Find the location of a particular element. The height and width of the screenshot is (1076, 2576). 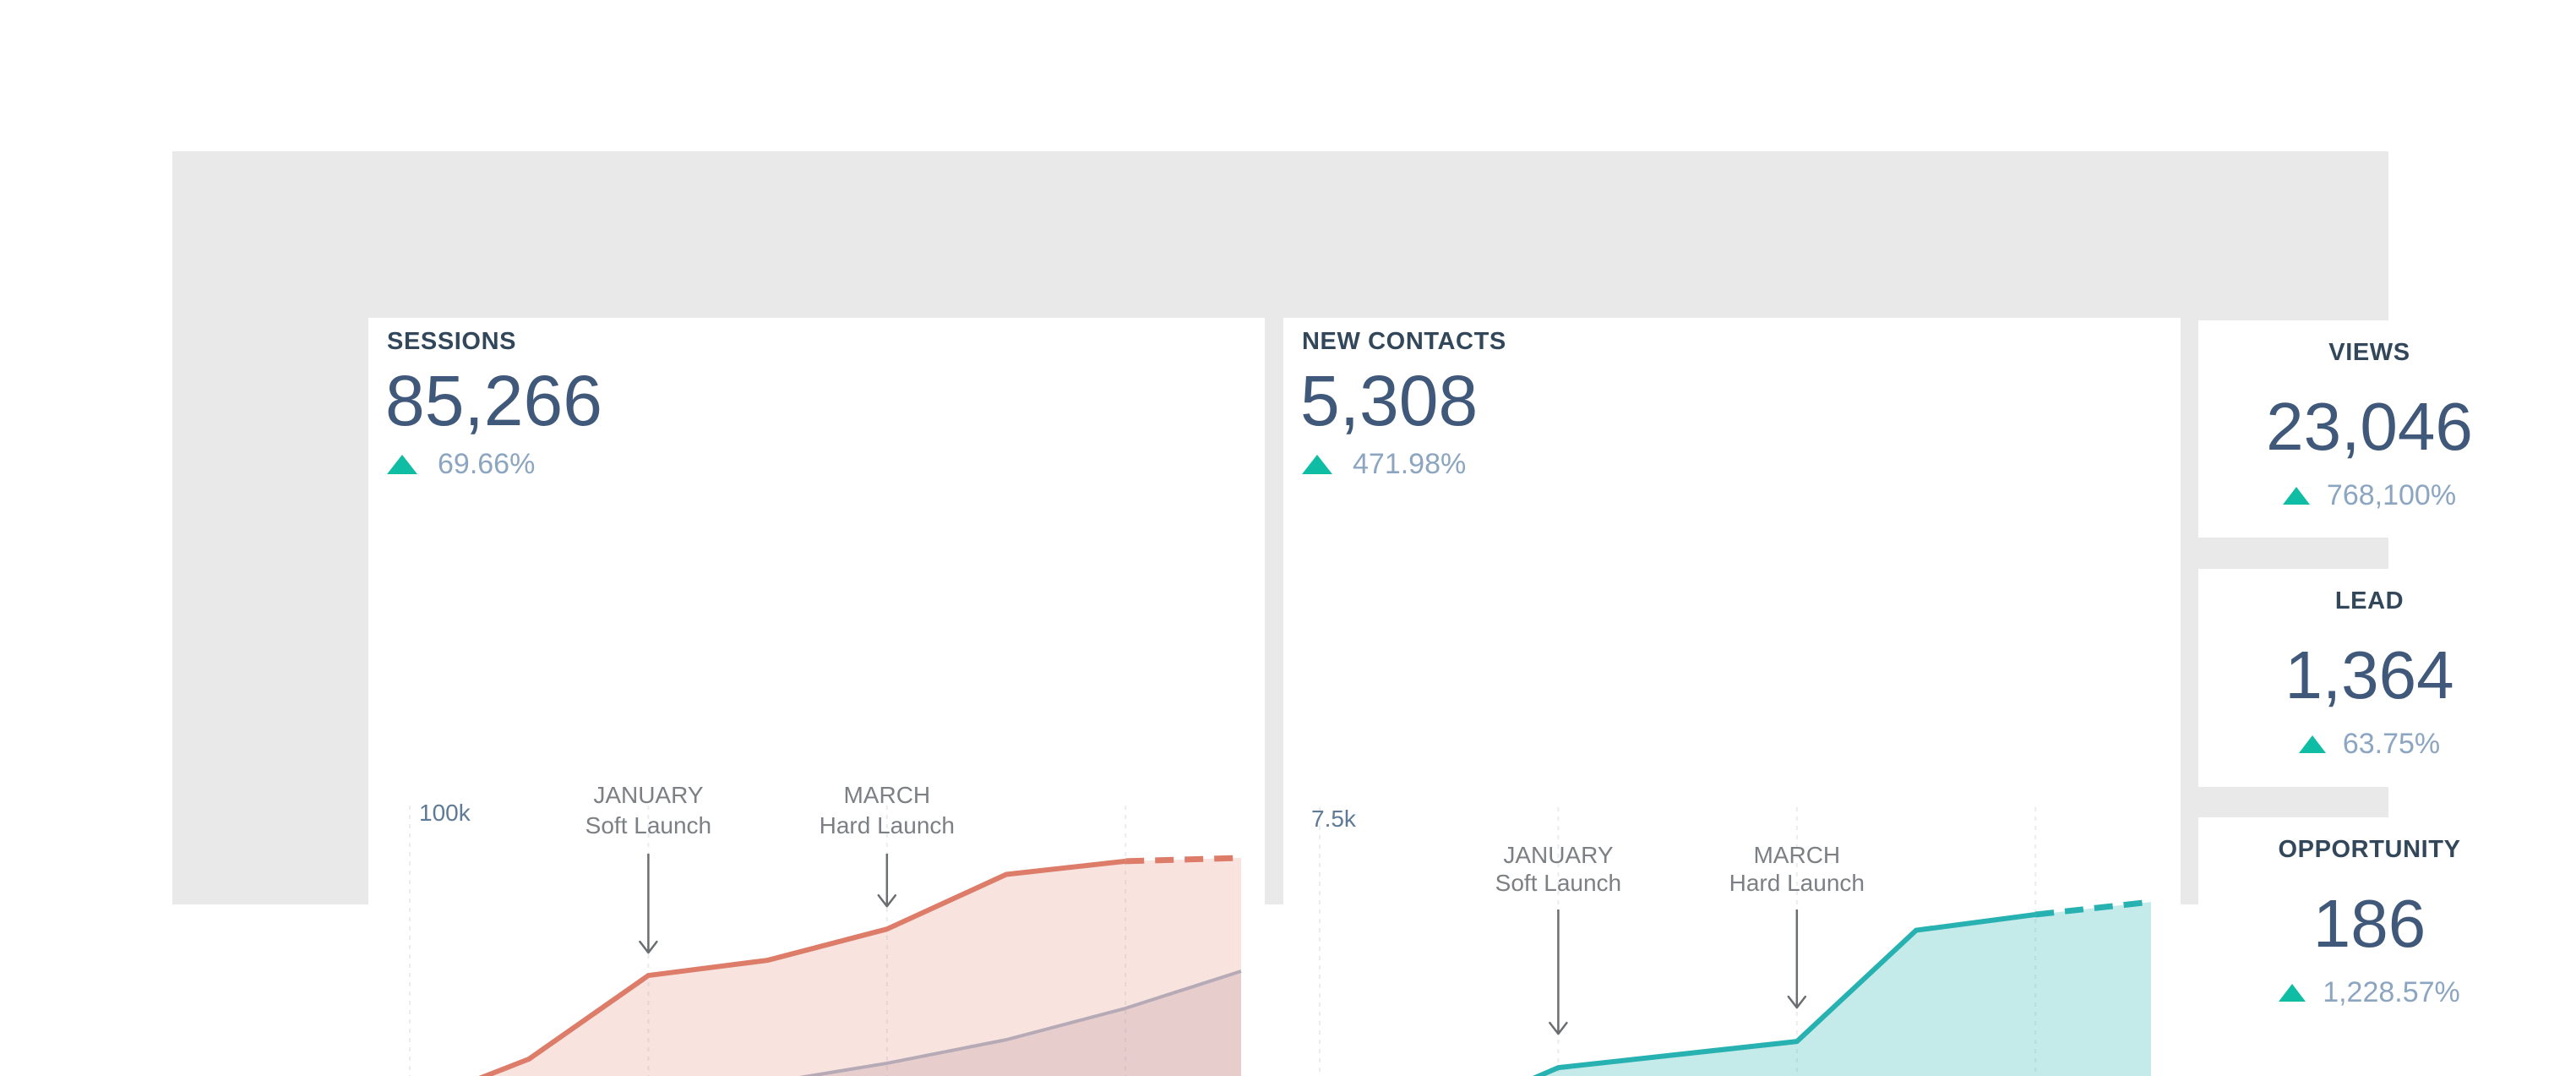

new-contacts-delta-badge: 471.98% is located at coordinates (1384, 464).